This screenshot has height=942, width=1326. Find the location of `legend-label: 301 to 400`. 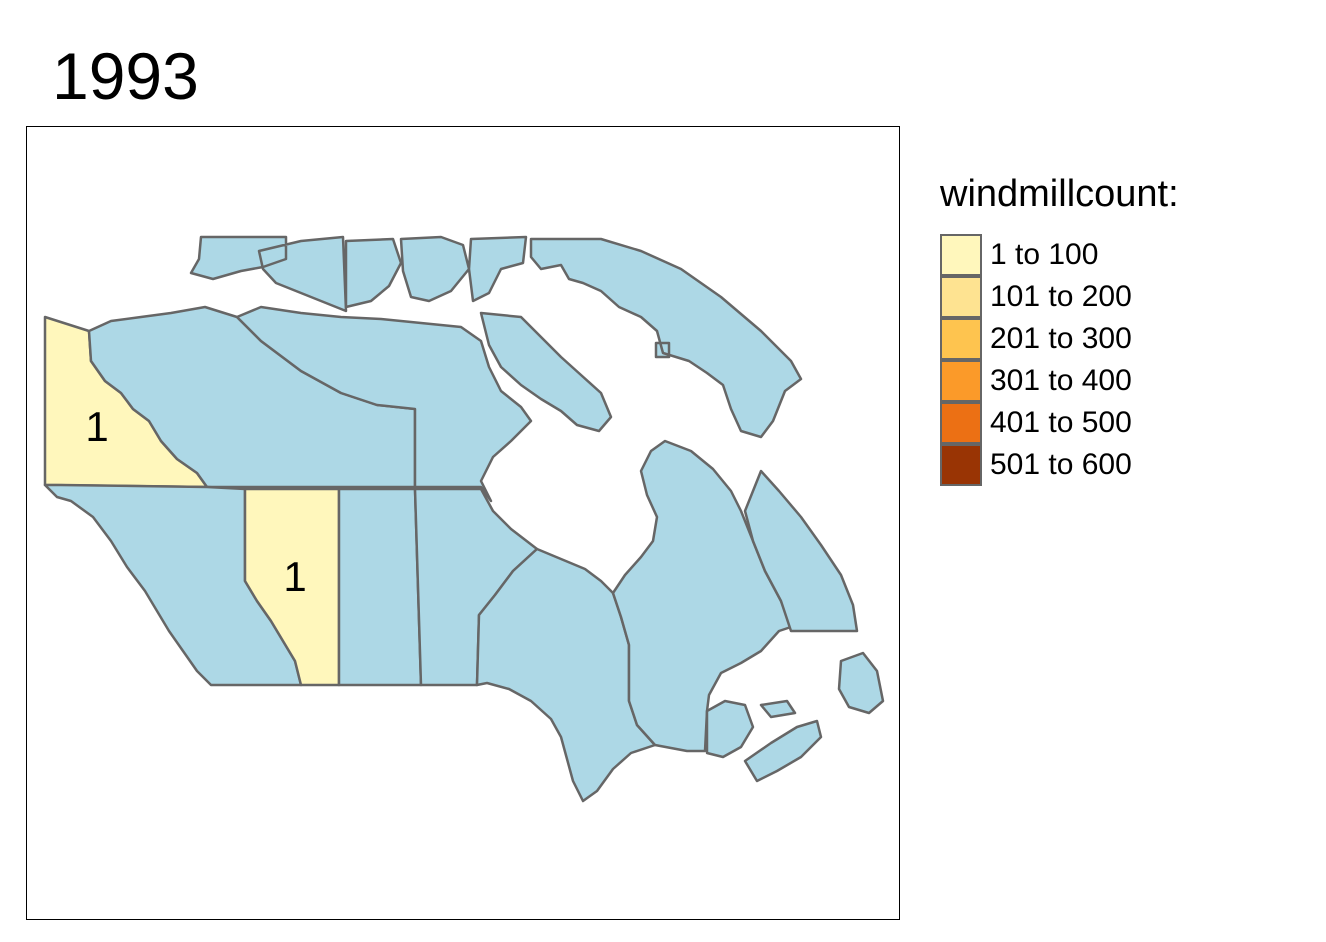

legend-label: 301 to 400 is located at coordinates (1061, 380).